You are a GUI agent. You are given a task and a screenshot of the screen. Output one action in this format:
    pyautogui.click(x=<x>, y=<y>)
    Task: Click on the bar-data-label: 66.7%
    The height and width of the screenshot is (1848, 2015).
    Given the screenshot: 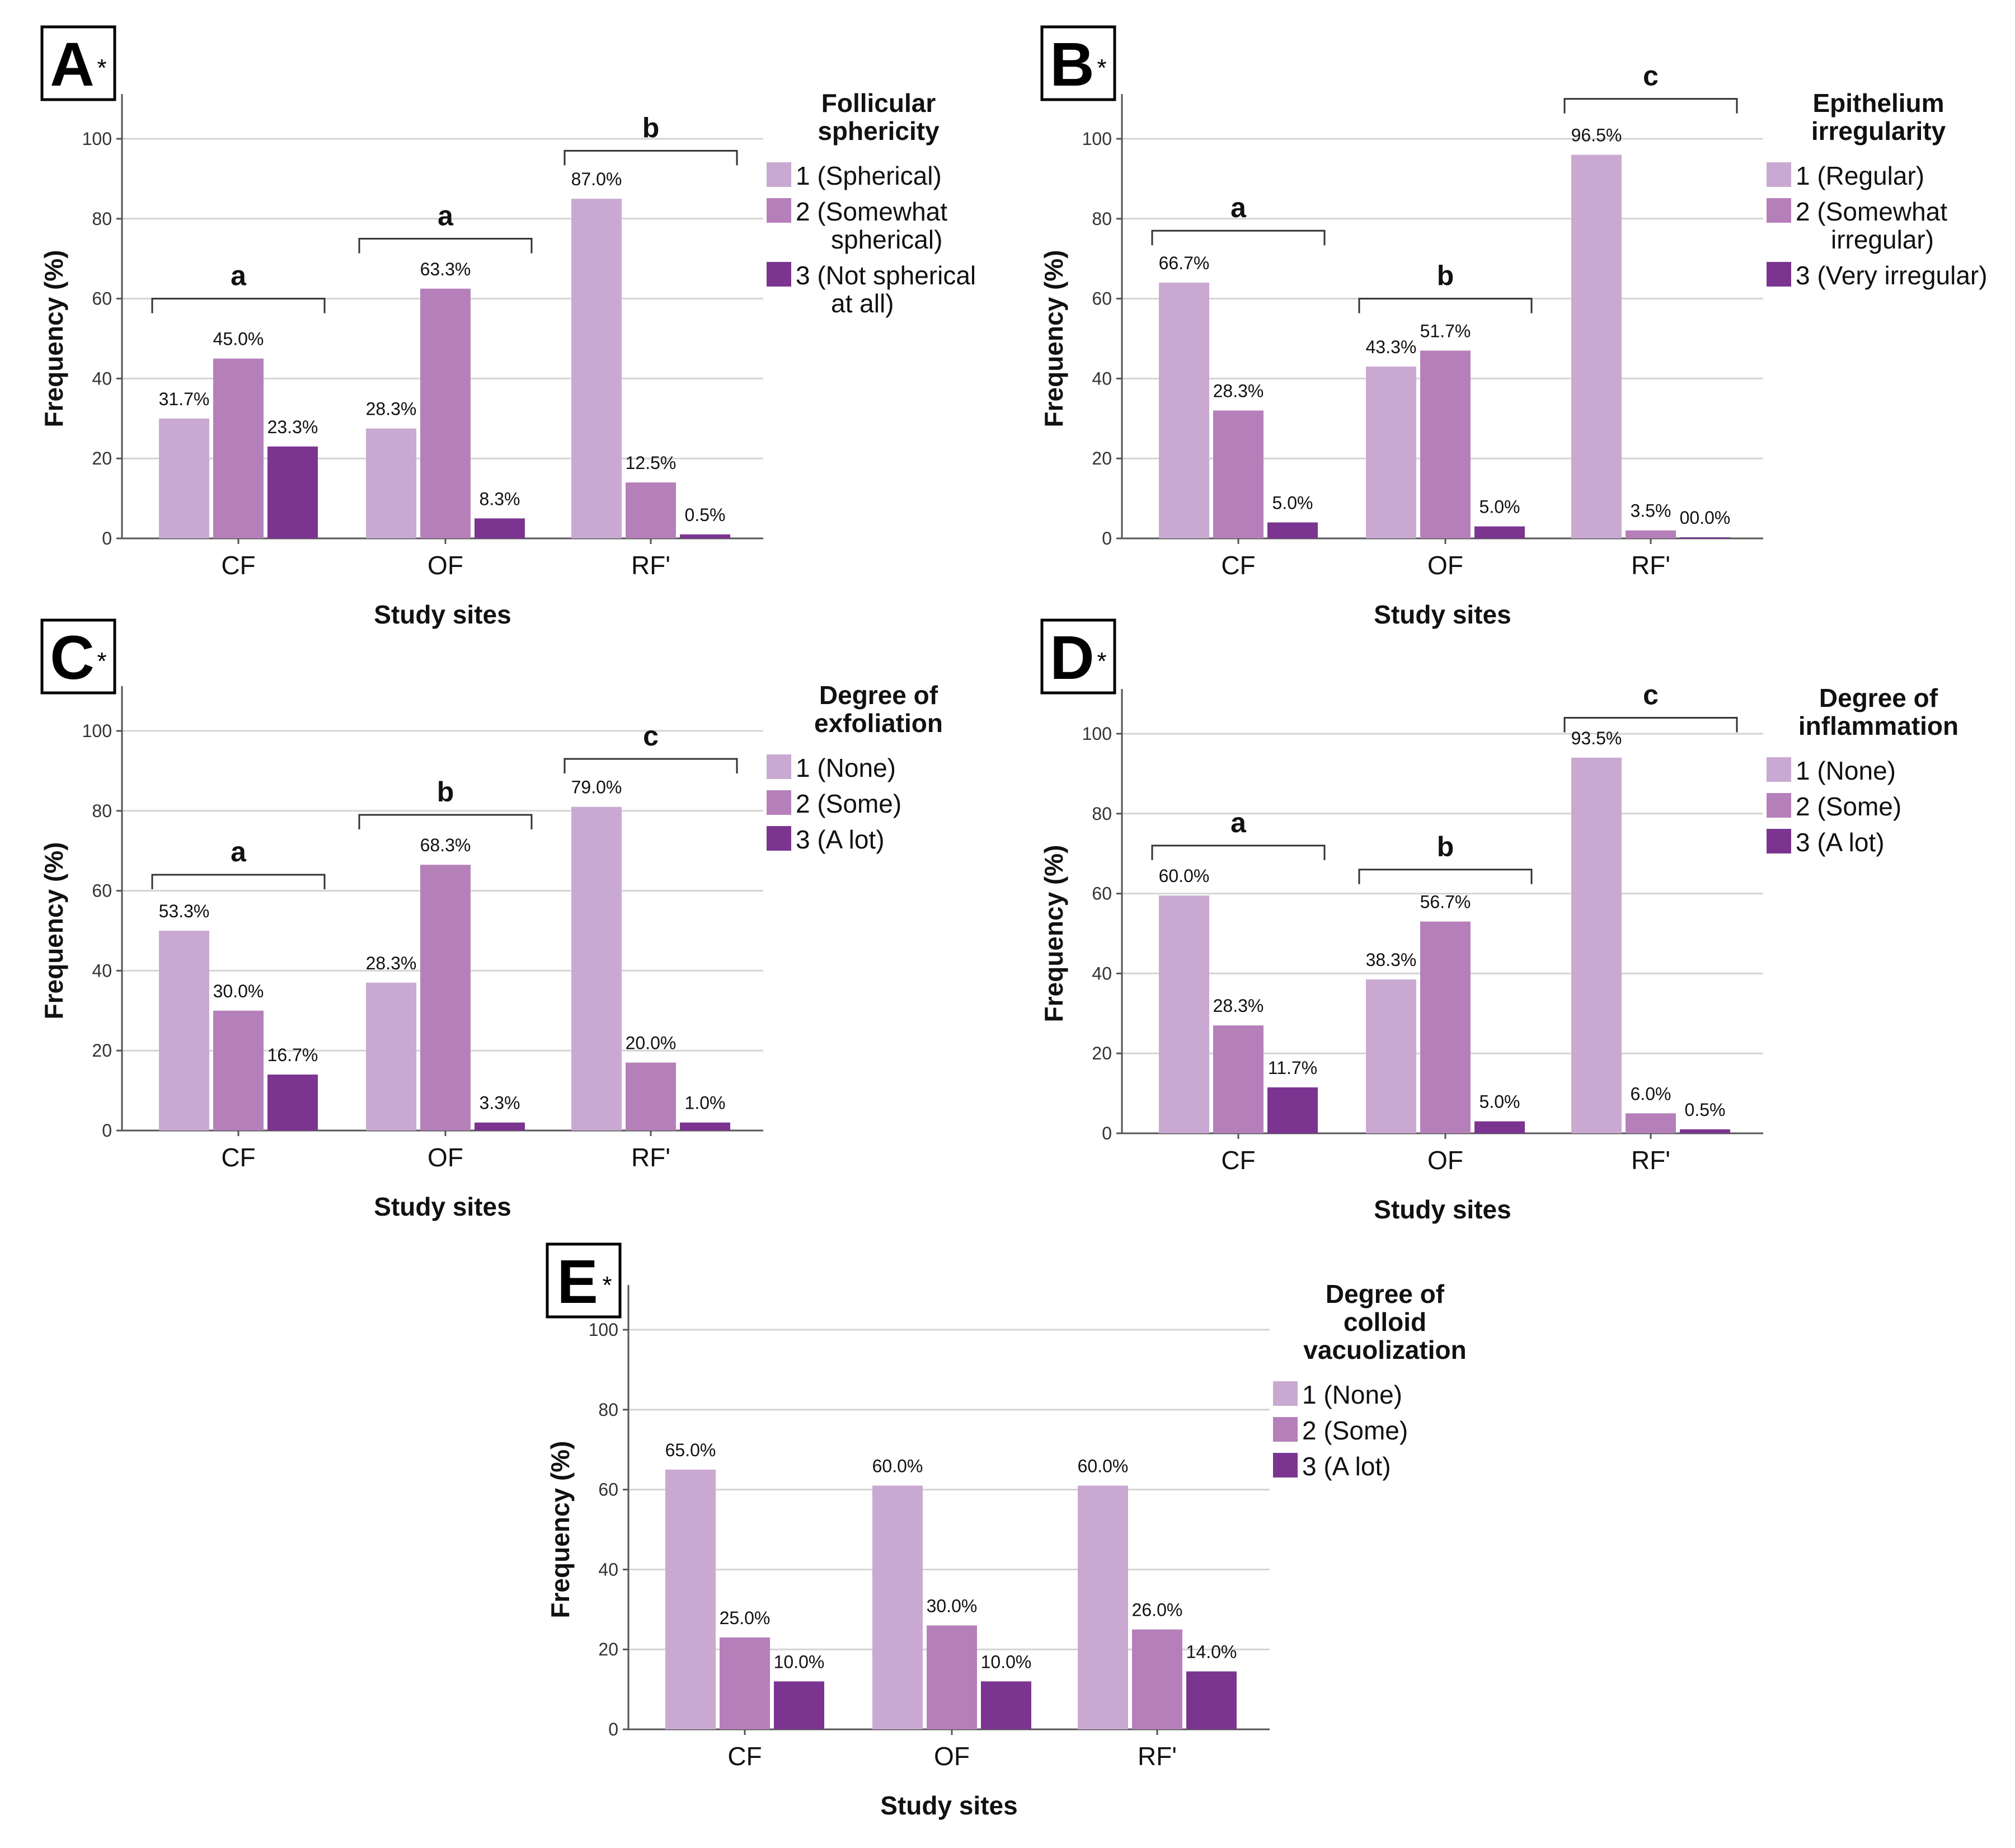 What is the action you would take?
    pyautogui.click(x=1184, y=263)
    